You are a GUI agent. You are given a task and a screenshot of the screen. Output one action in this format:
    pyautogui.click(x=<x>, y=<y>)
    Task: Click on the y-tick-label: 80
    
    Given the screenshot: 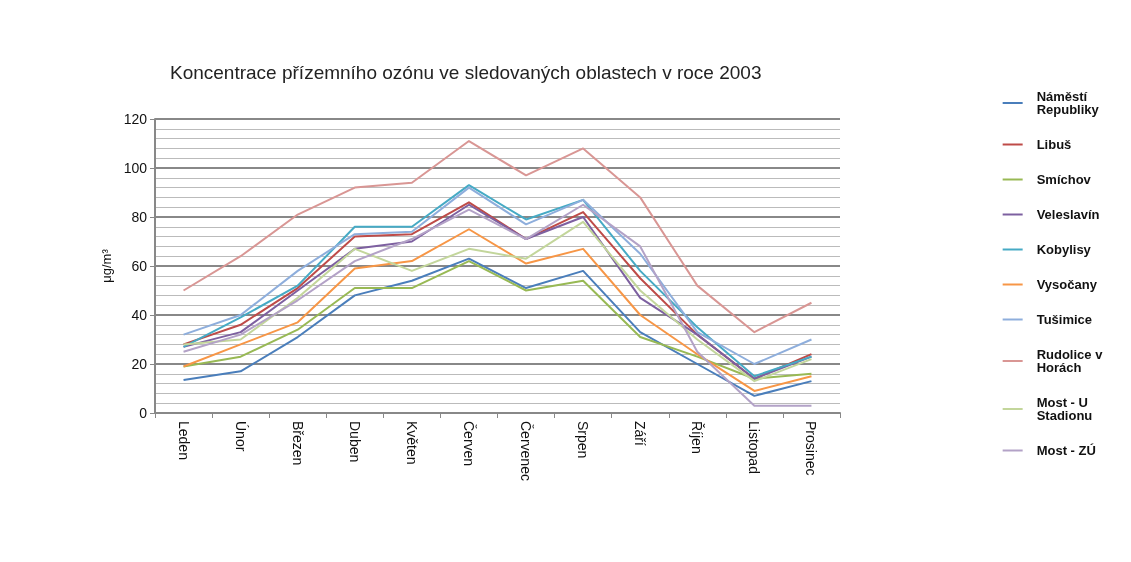 What is the action you would take?
    pyautogui.click(x=139, y=217)
    